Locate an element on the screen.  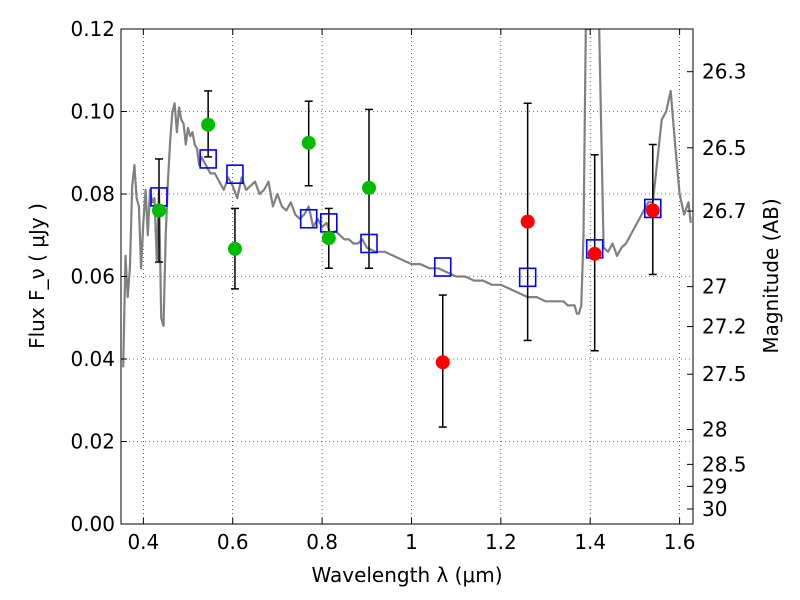
x-tick-label: 0.6 is located at coordinates (233, 542).